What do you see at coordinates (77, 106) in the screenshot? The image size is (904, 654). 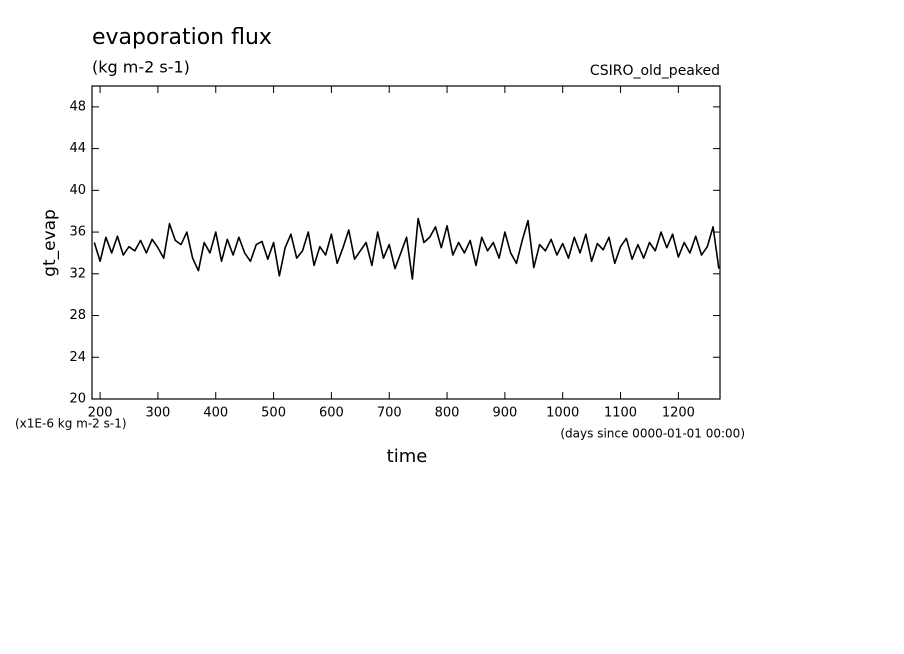 I see `y-tick-label: 48` at bounding box center [77, 106].